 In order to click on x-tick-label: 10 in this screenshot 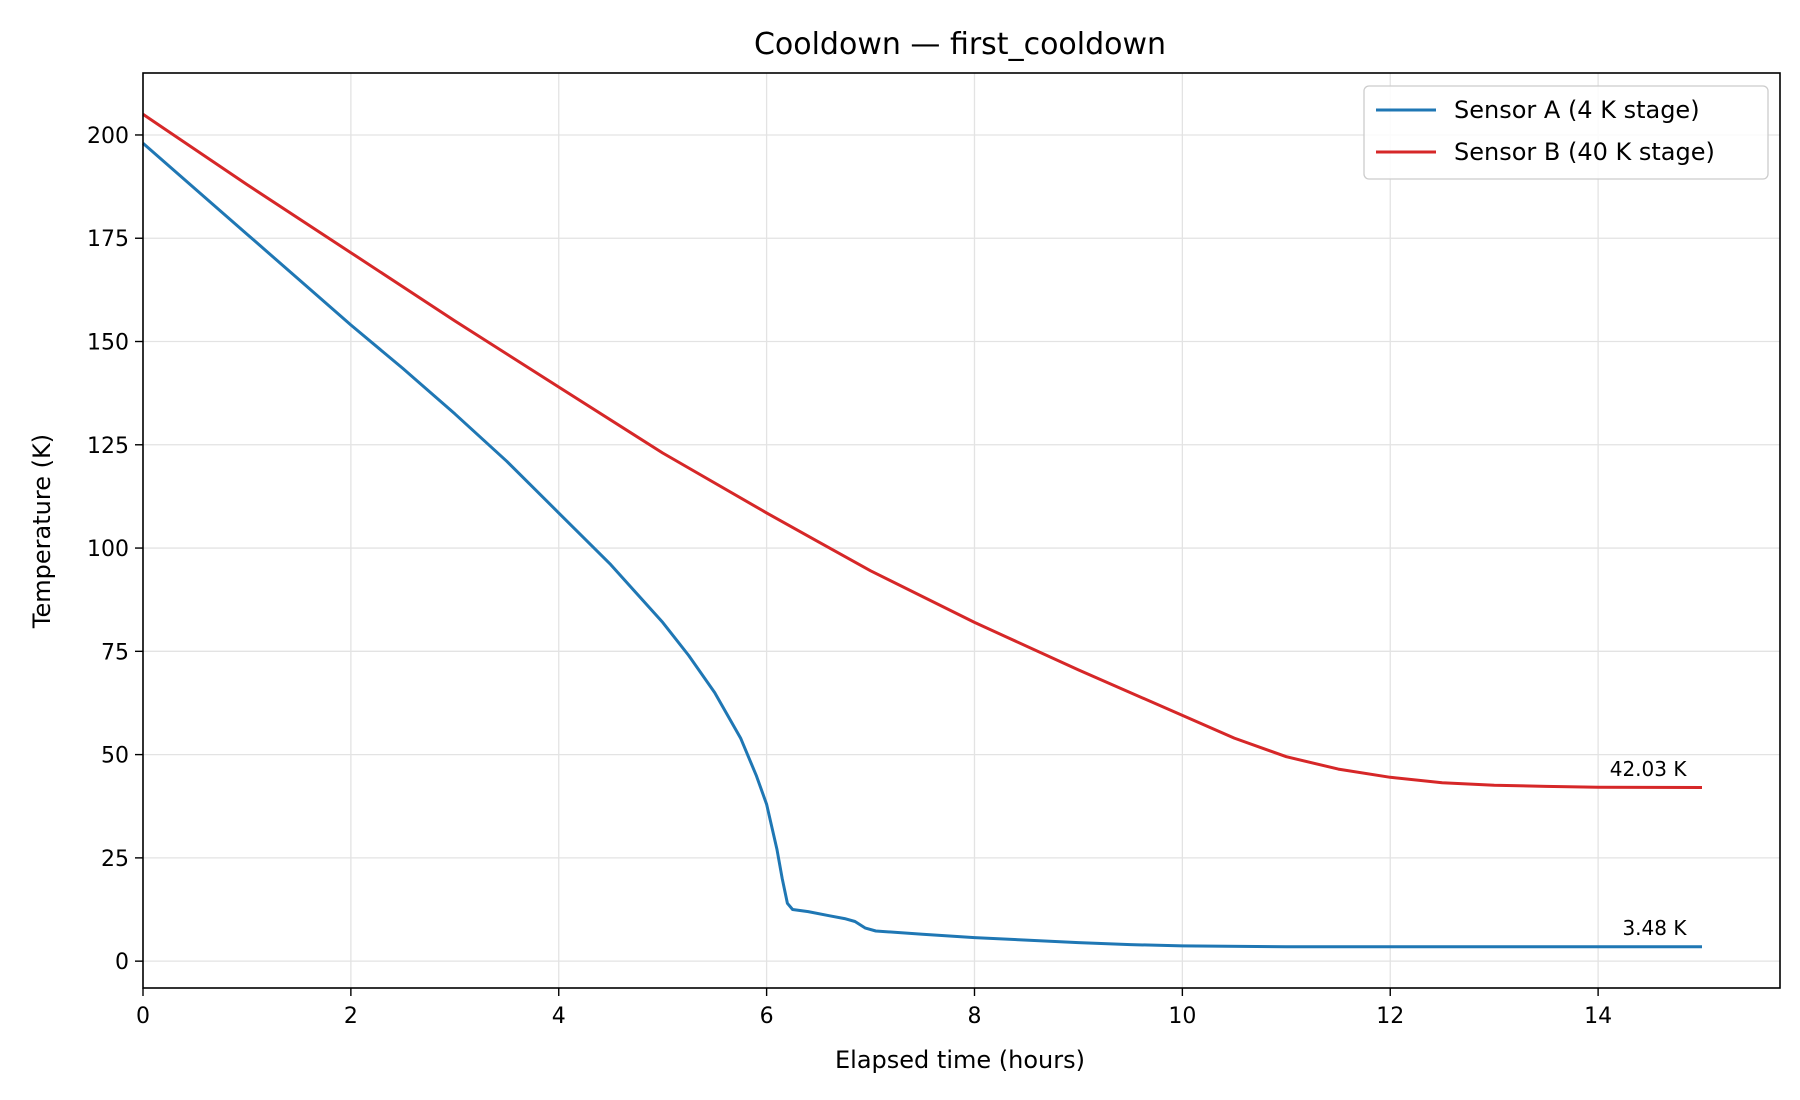, I will do `click(1182, 1016)`.